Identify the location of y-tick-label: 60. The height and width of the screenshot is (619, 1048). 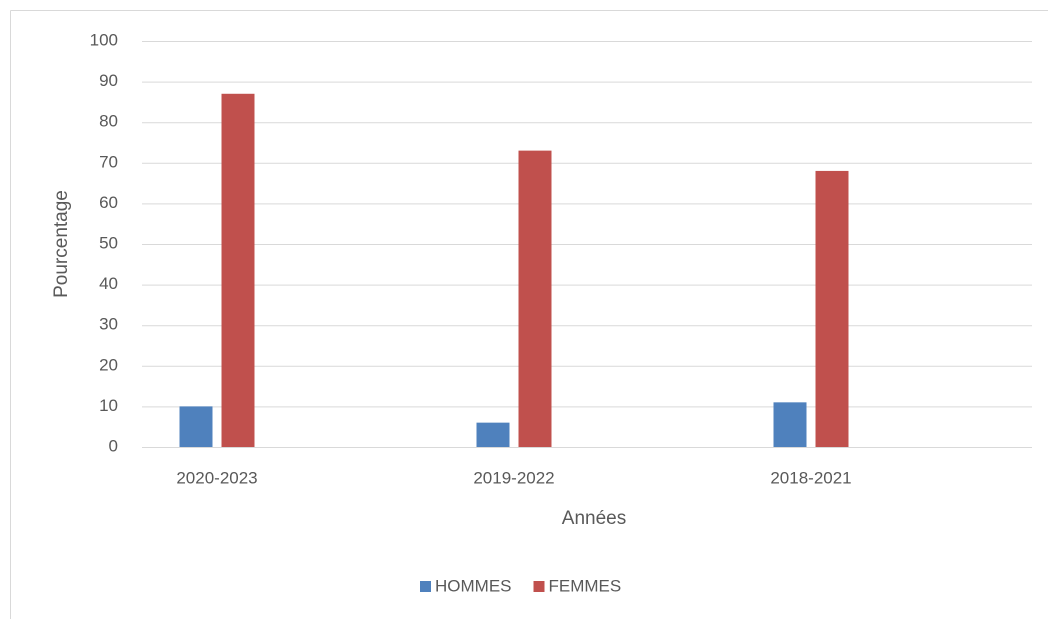
(108, 202).